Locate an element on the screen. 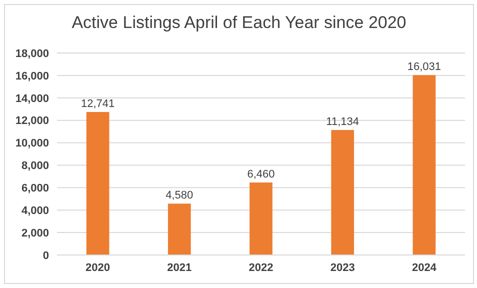  y-tick-label: 10,000 is located at coordinates (32, 144).